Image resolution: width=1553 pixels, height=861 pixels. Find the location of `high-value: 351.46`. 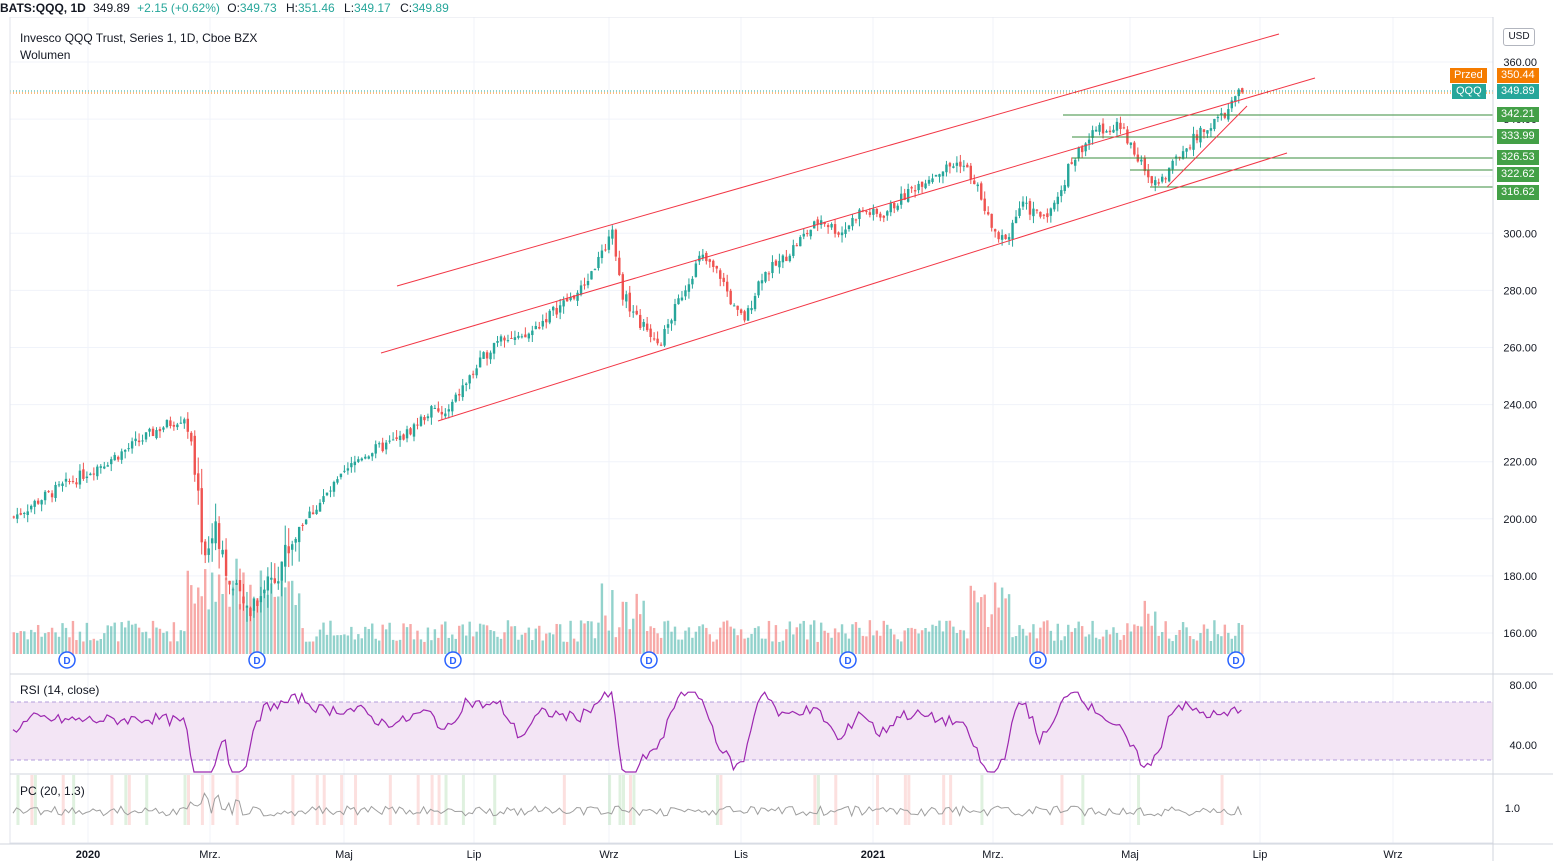

high-value: 351.46 is located at coordinates (316, 8).